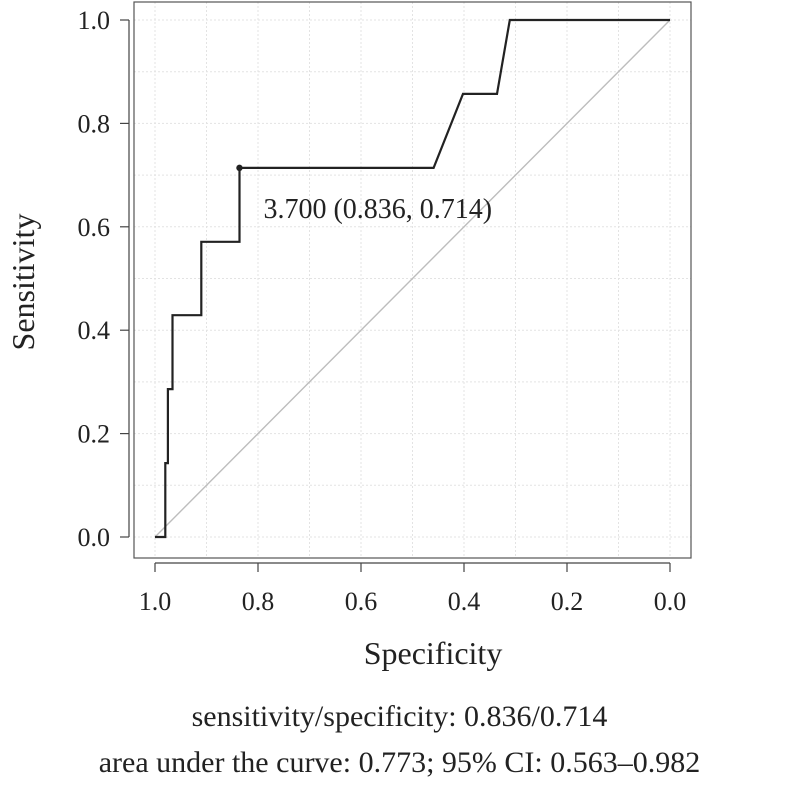 The width and height of the screenshot is (799, 788). What do you see at coordinates (23, 282) in the screenshot?
I see `y-axis-title: Sensitivity` at bounding box center [23, 282].